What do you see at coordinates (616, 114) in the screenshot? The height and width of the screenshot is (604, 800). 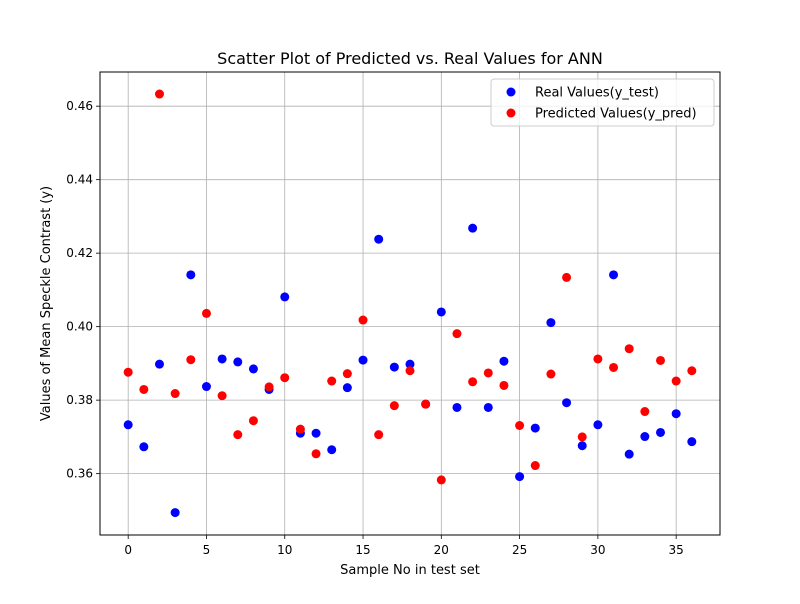 I see `legend-label: Predicted Values(y_pred)` at bounding box center [616, 114].